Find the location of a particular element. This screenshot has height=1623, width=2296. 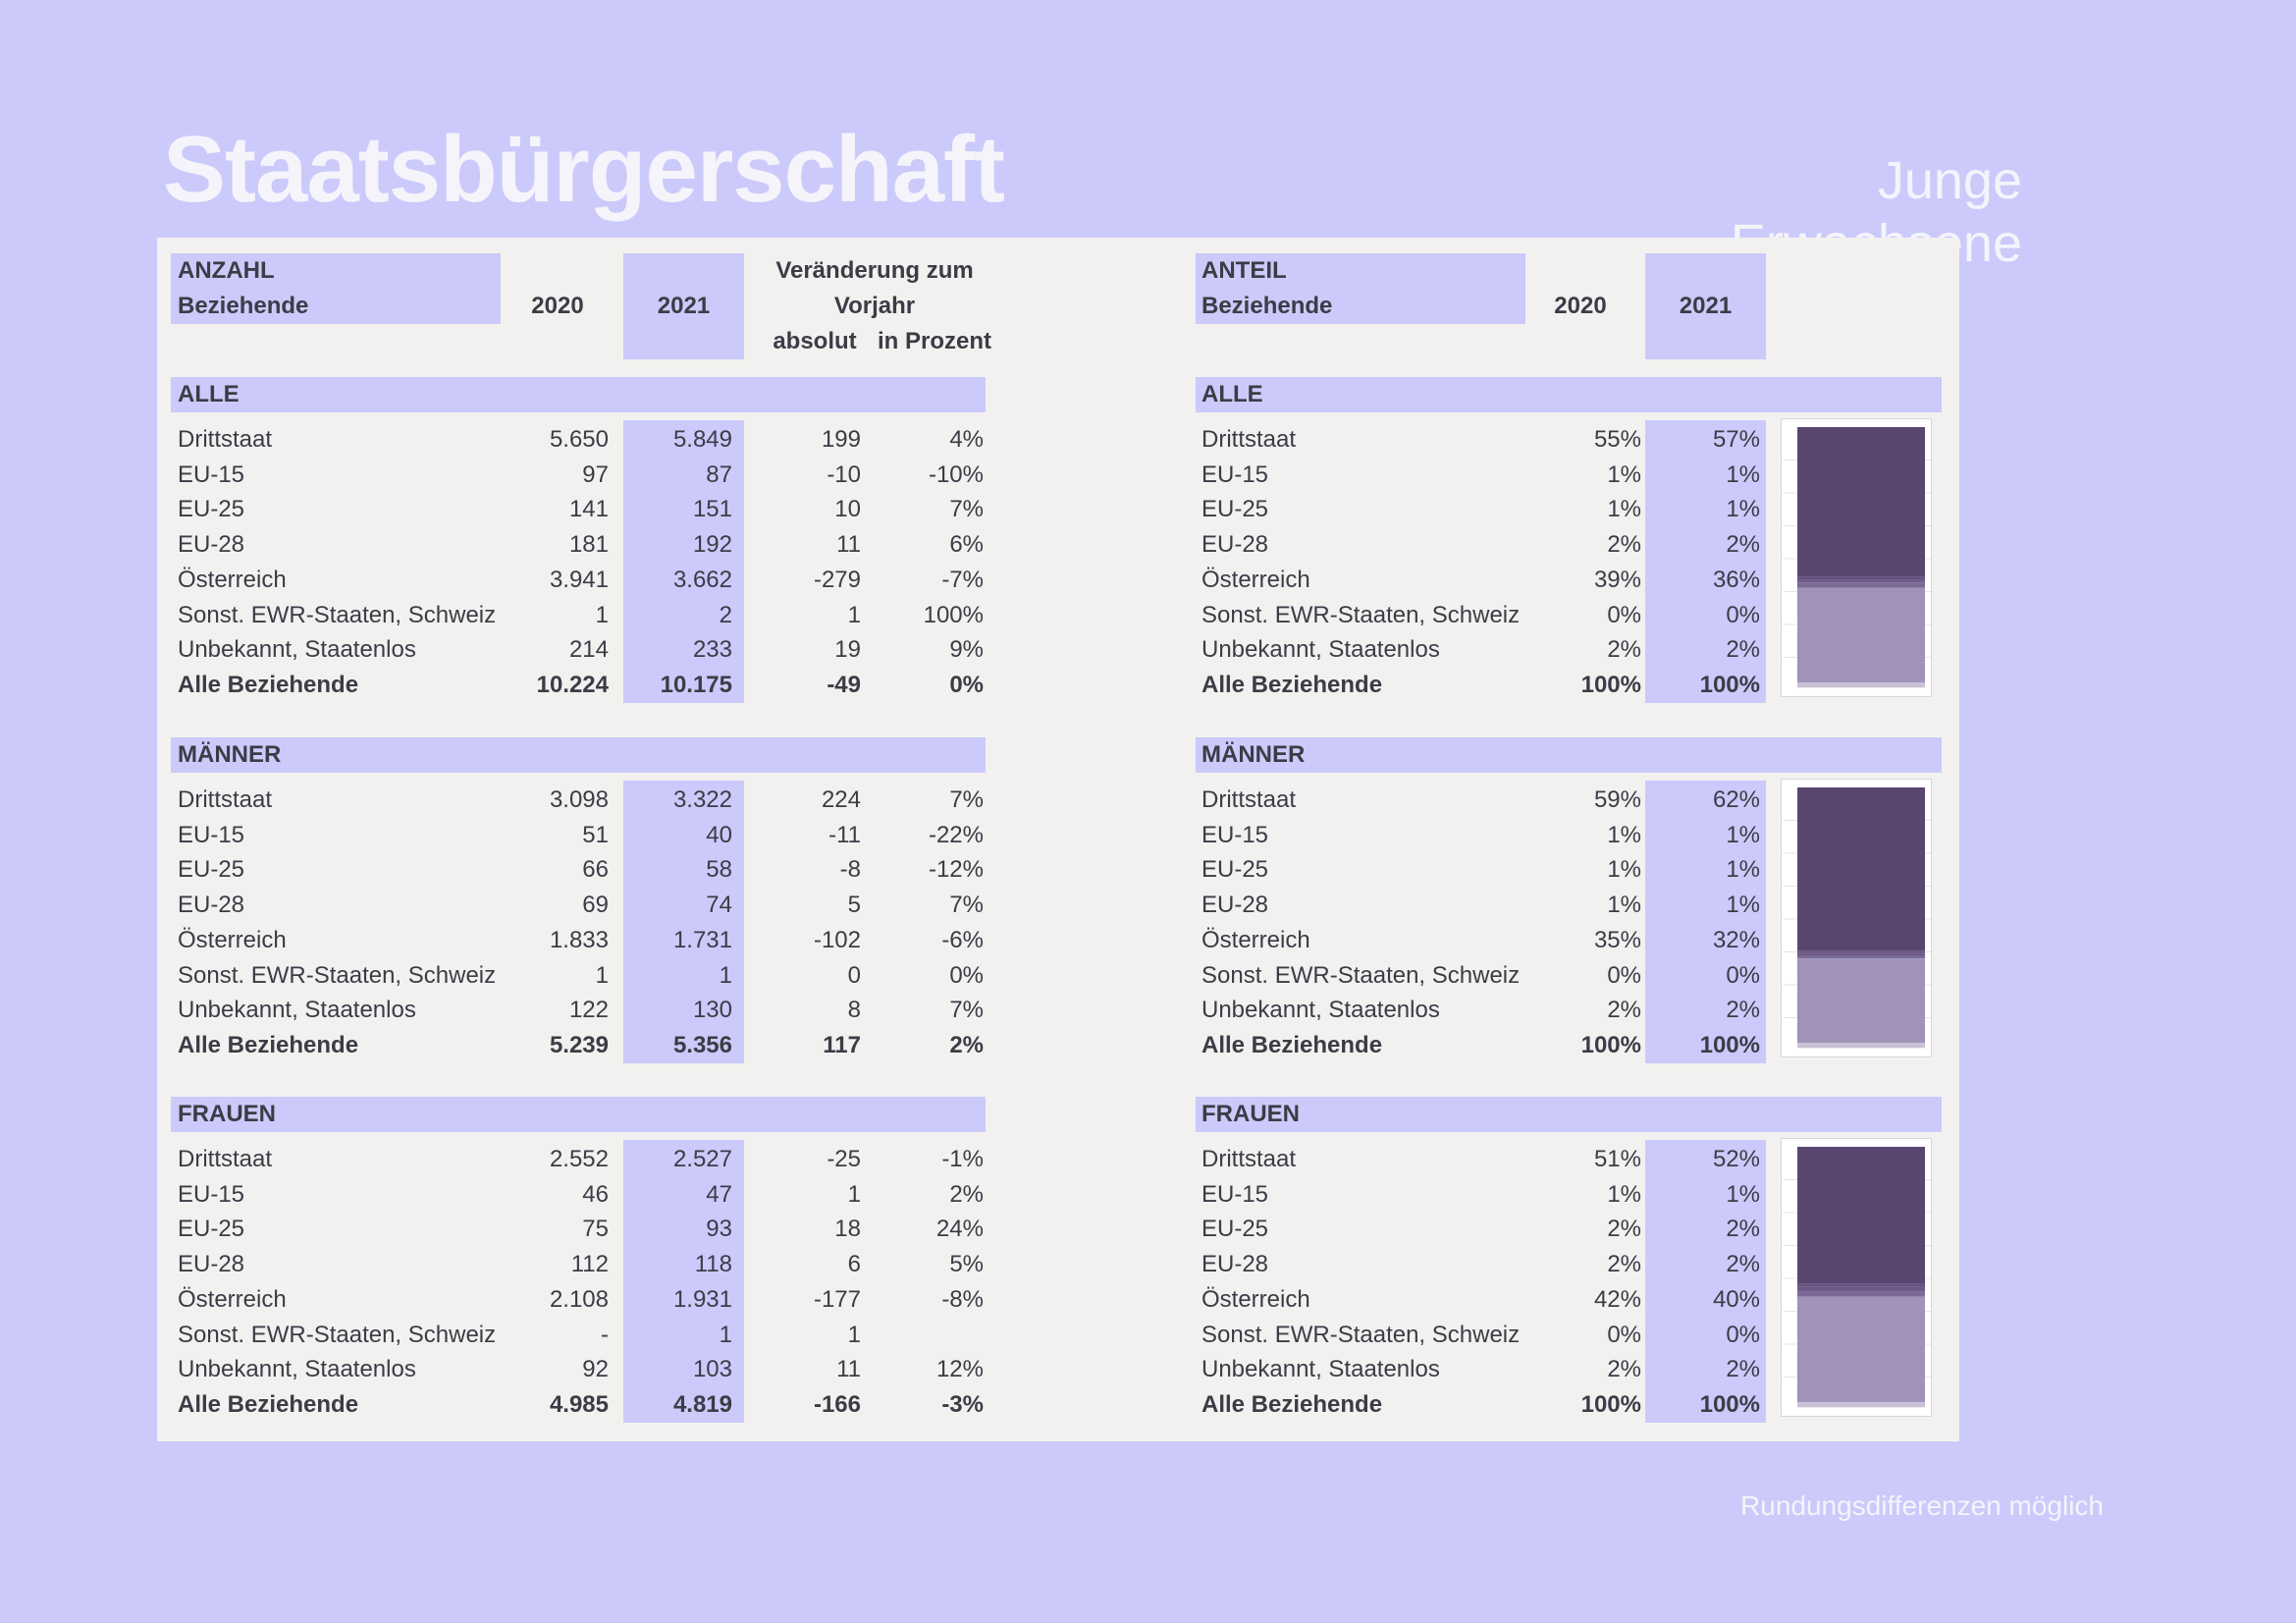

cell-share-2021: 40% is located at coordinates (1736, 1299).